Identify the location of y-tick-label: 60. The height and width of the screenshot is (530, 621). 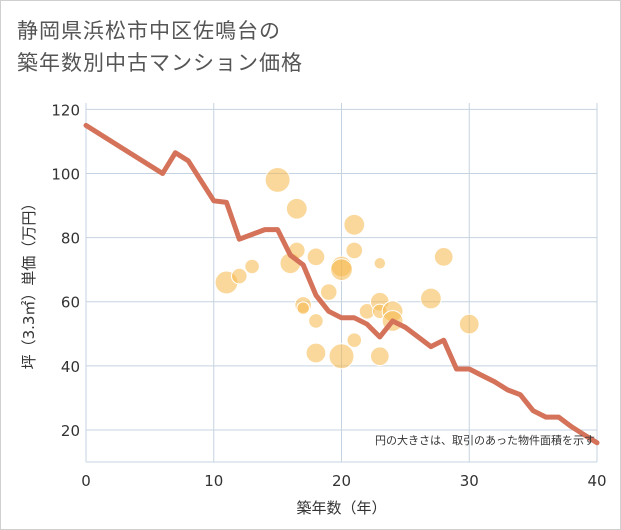
(70, 303).